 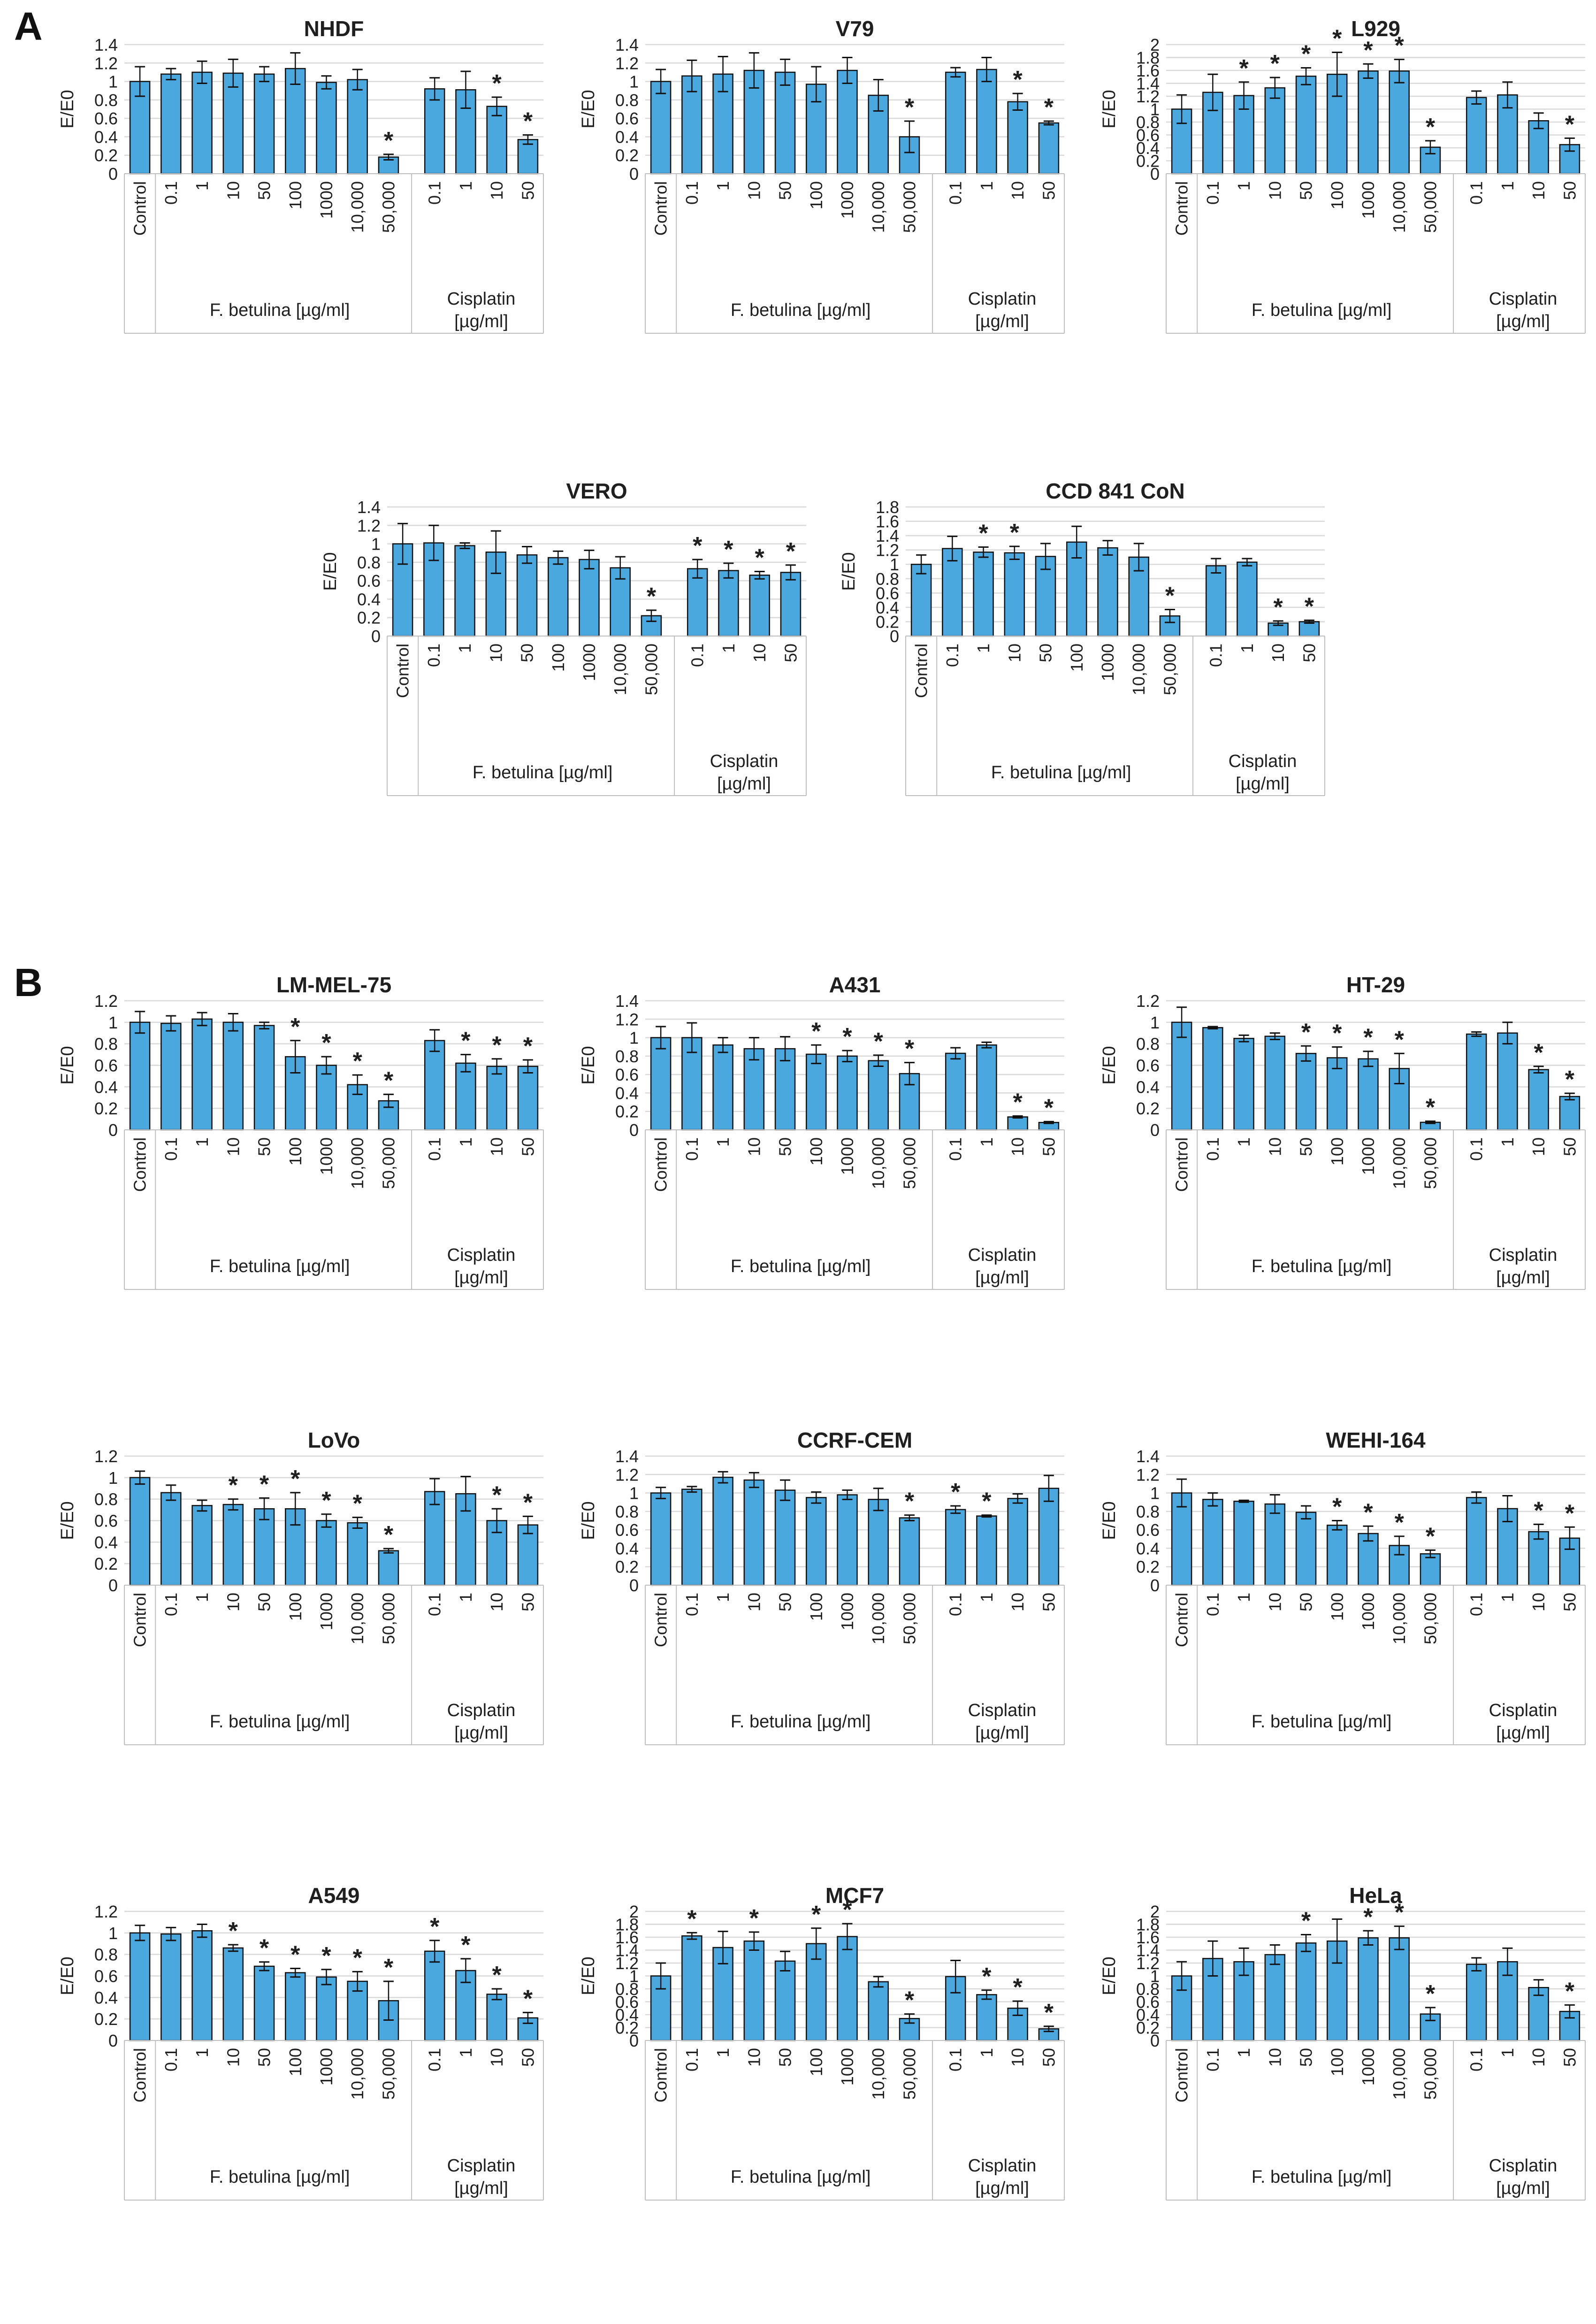 What do you see at coordinates (1376, 1068) in the screenshot?
I see `bars-group: * * * * * * *` at bounding box center [1376, 1068].